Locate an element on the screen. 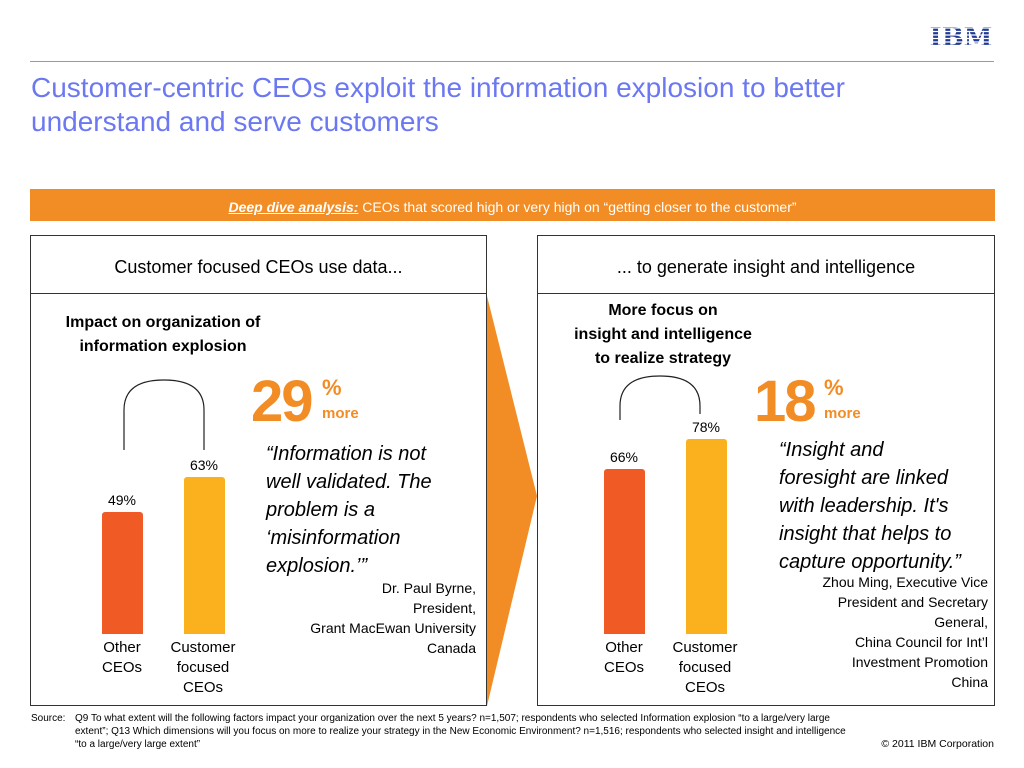  source-label: Source: is located at coordinates (48, 718).